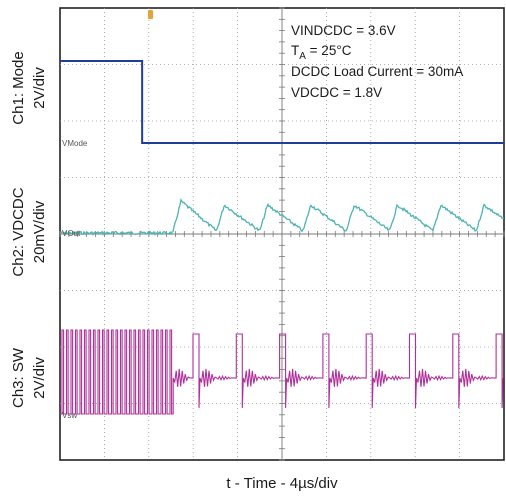  I want to click on svg-text: Ch2: VDCDC, so click(18, 231).